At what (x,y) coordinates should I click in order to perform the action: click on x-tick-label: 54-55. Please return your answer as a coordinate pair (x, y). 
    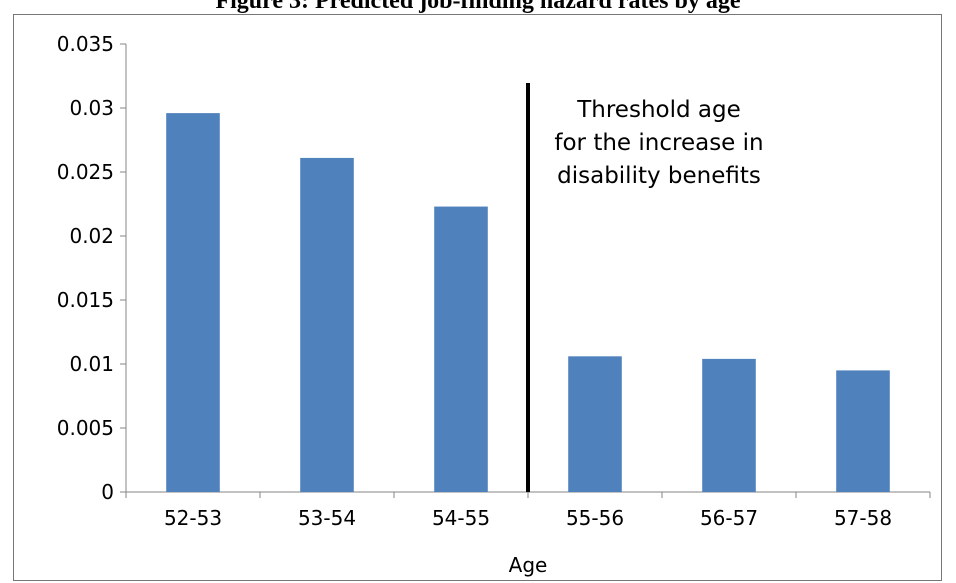
    Looking at the image, I should click on (461, 518).